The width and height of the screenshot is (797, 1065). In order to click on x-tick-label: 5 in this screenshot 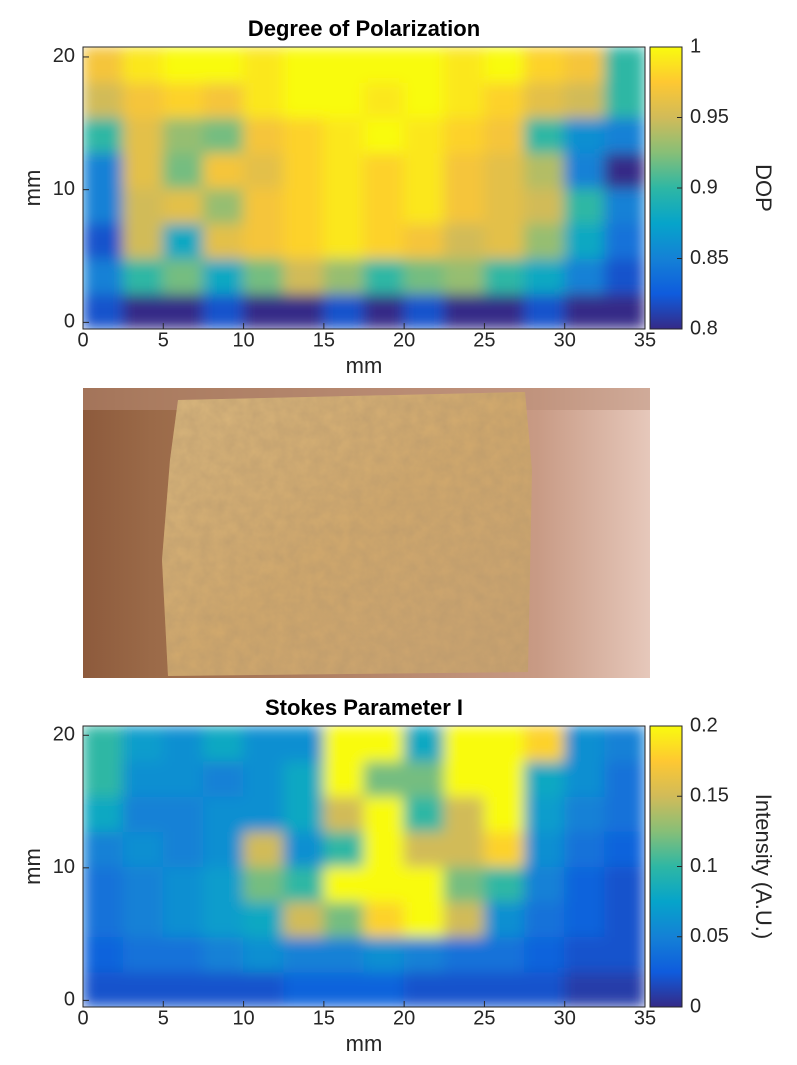, I will do `click(163, 340)`.